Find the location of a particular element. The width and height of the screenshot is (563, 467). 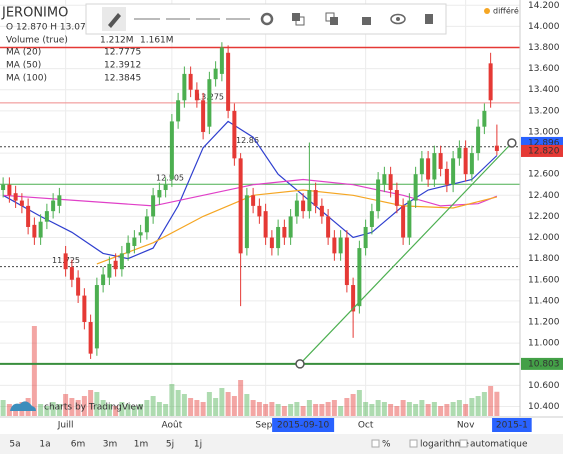

time-marker-label: 2015-09-10 is located at coordinates (303, 426).